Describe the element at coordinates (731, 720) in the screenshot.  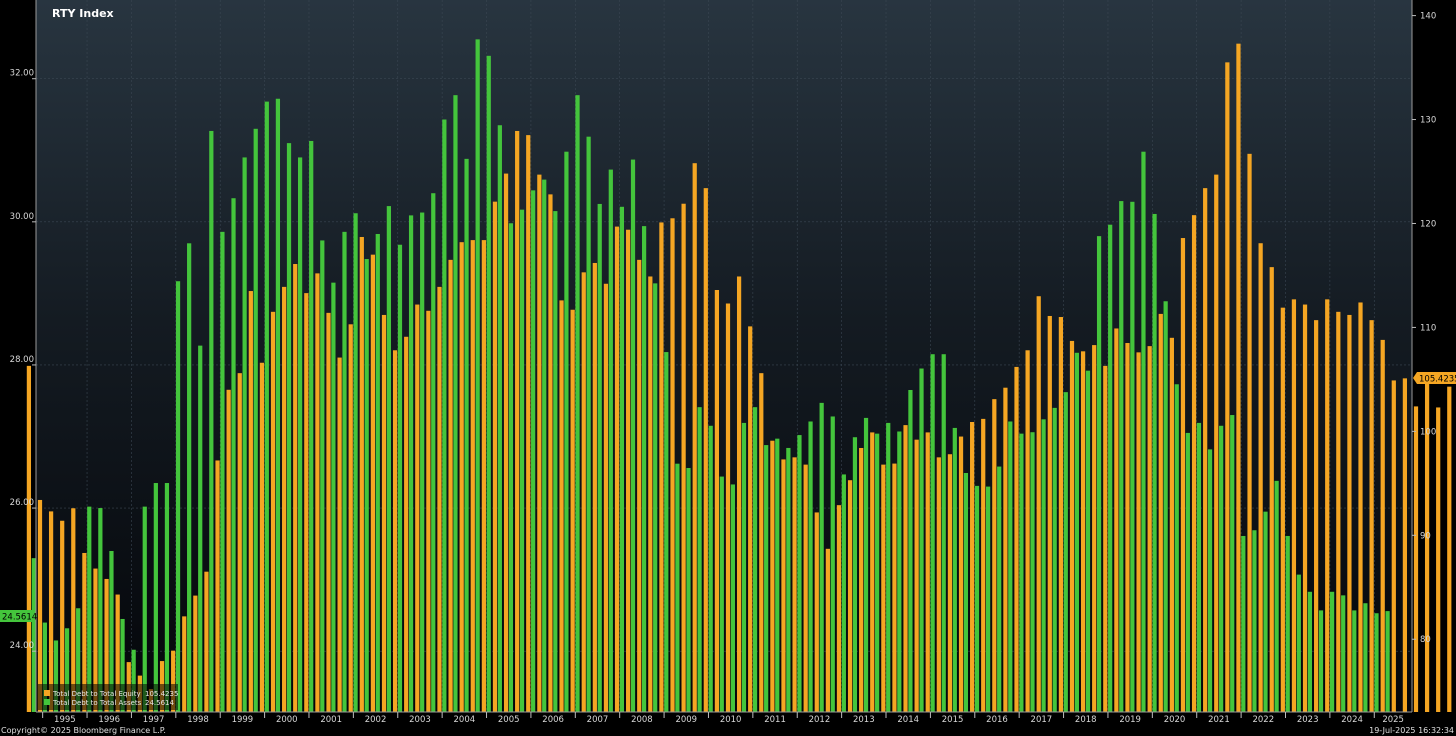
I see `x-tick-label: 2010` at that location.